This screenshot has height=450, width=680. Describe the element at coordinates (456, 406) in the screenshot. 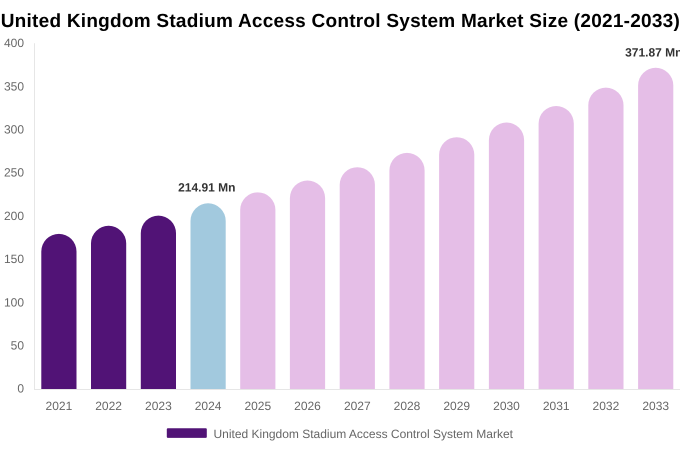

I see `svg-text: 2029` at that location.